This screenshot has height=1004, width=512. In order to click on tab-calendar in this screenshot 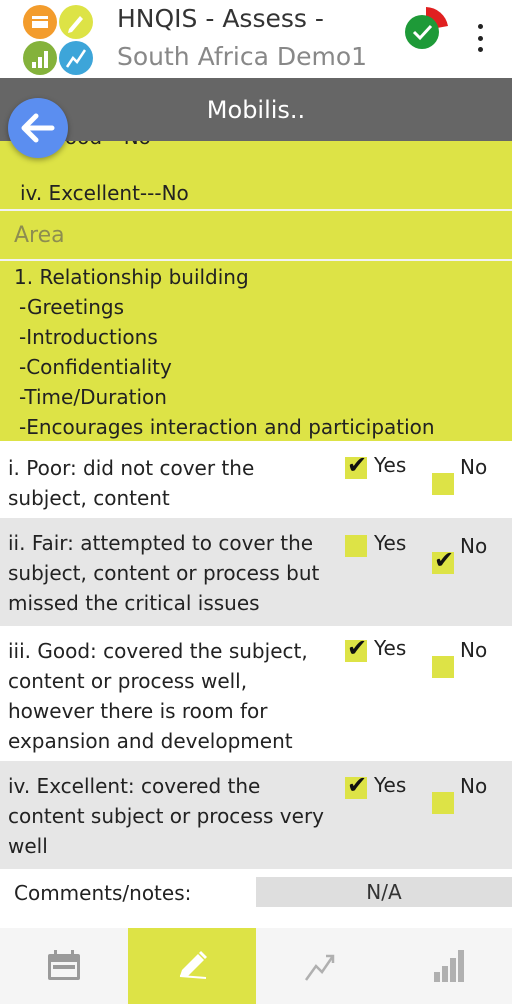, I will do `click(64, 966)`.